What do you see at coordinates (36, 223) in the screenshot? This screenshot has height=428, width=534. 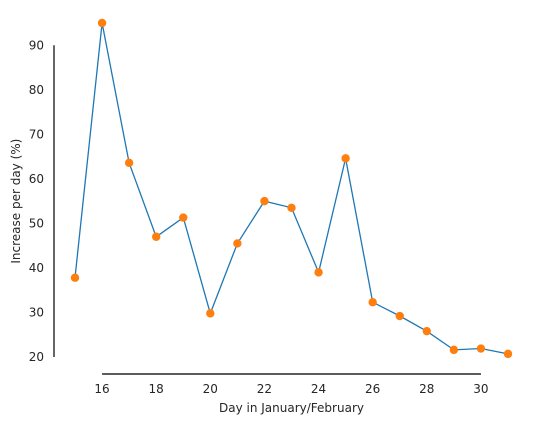 I see `y-tick-label: 50` at bounding box center [36, 223].